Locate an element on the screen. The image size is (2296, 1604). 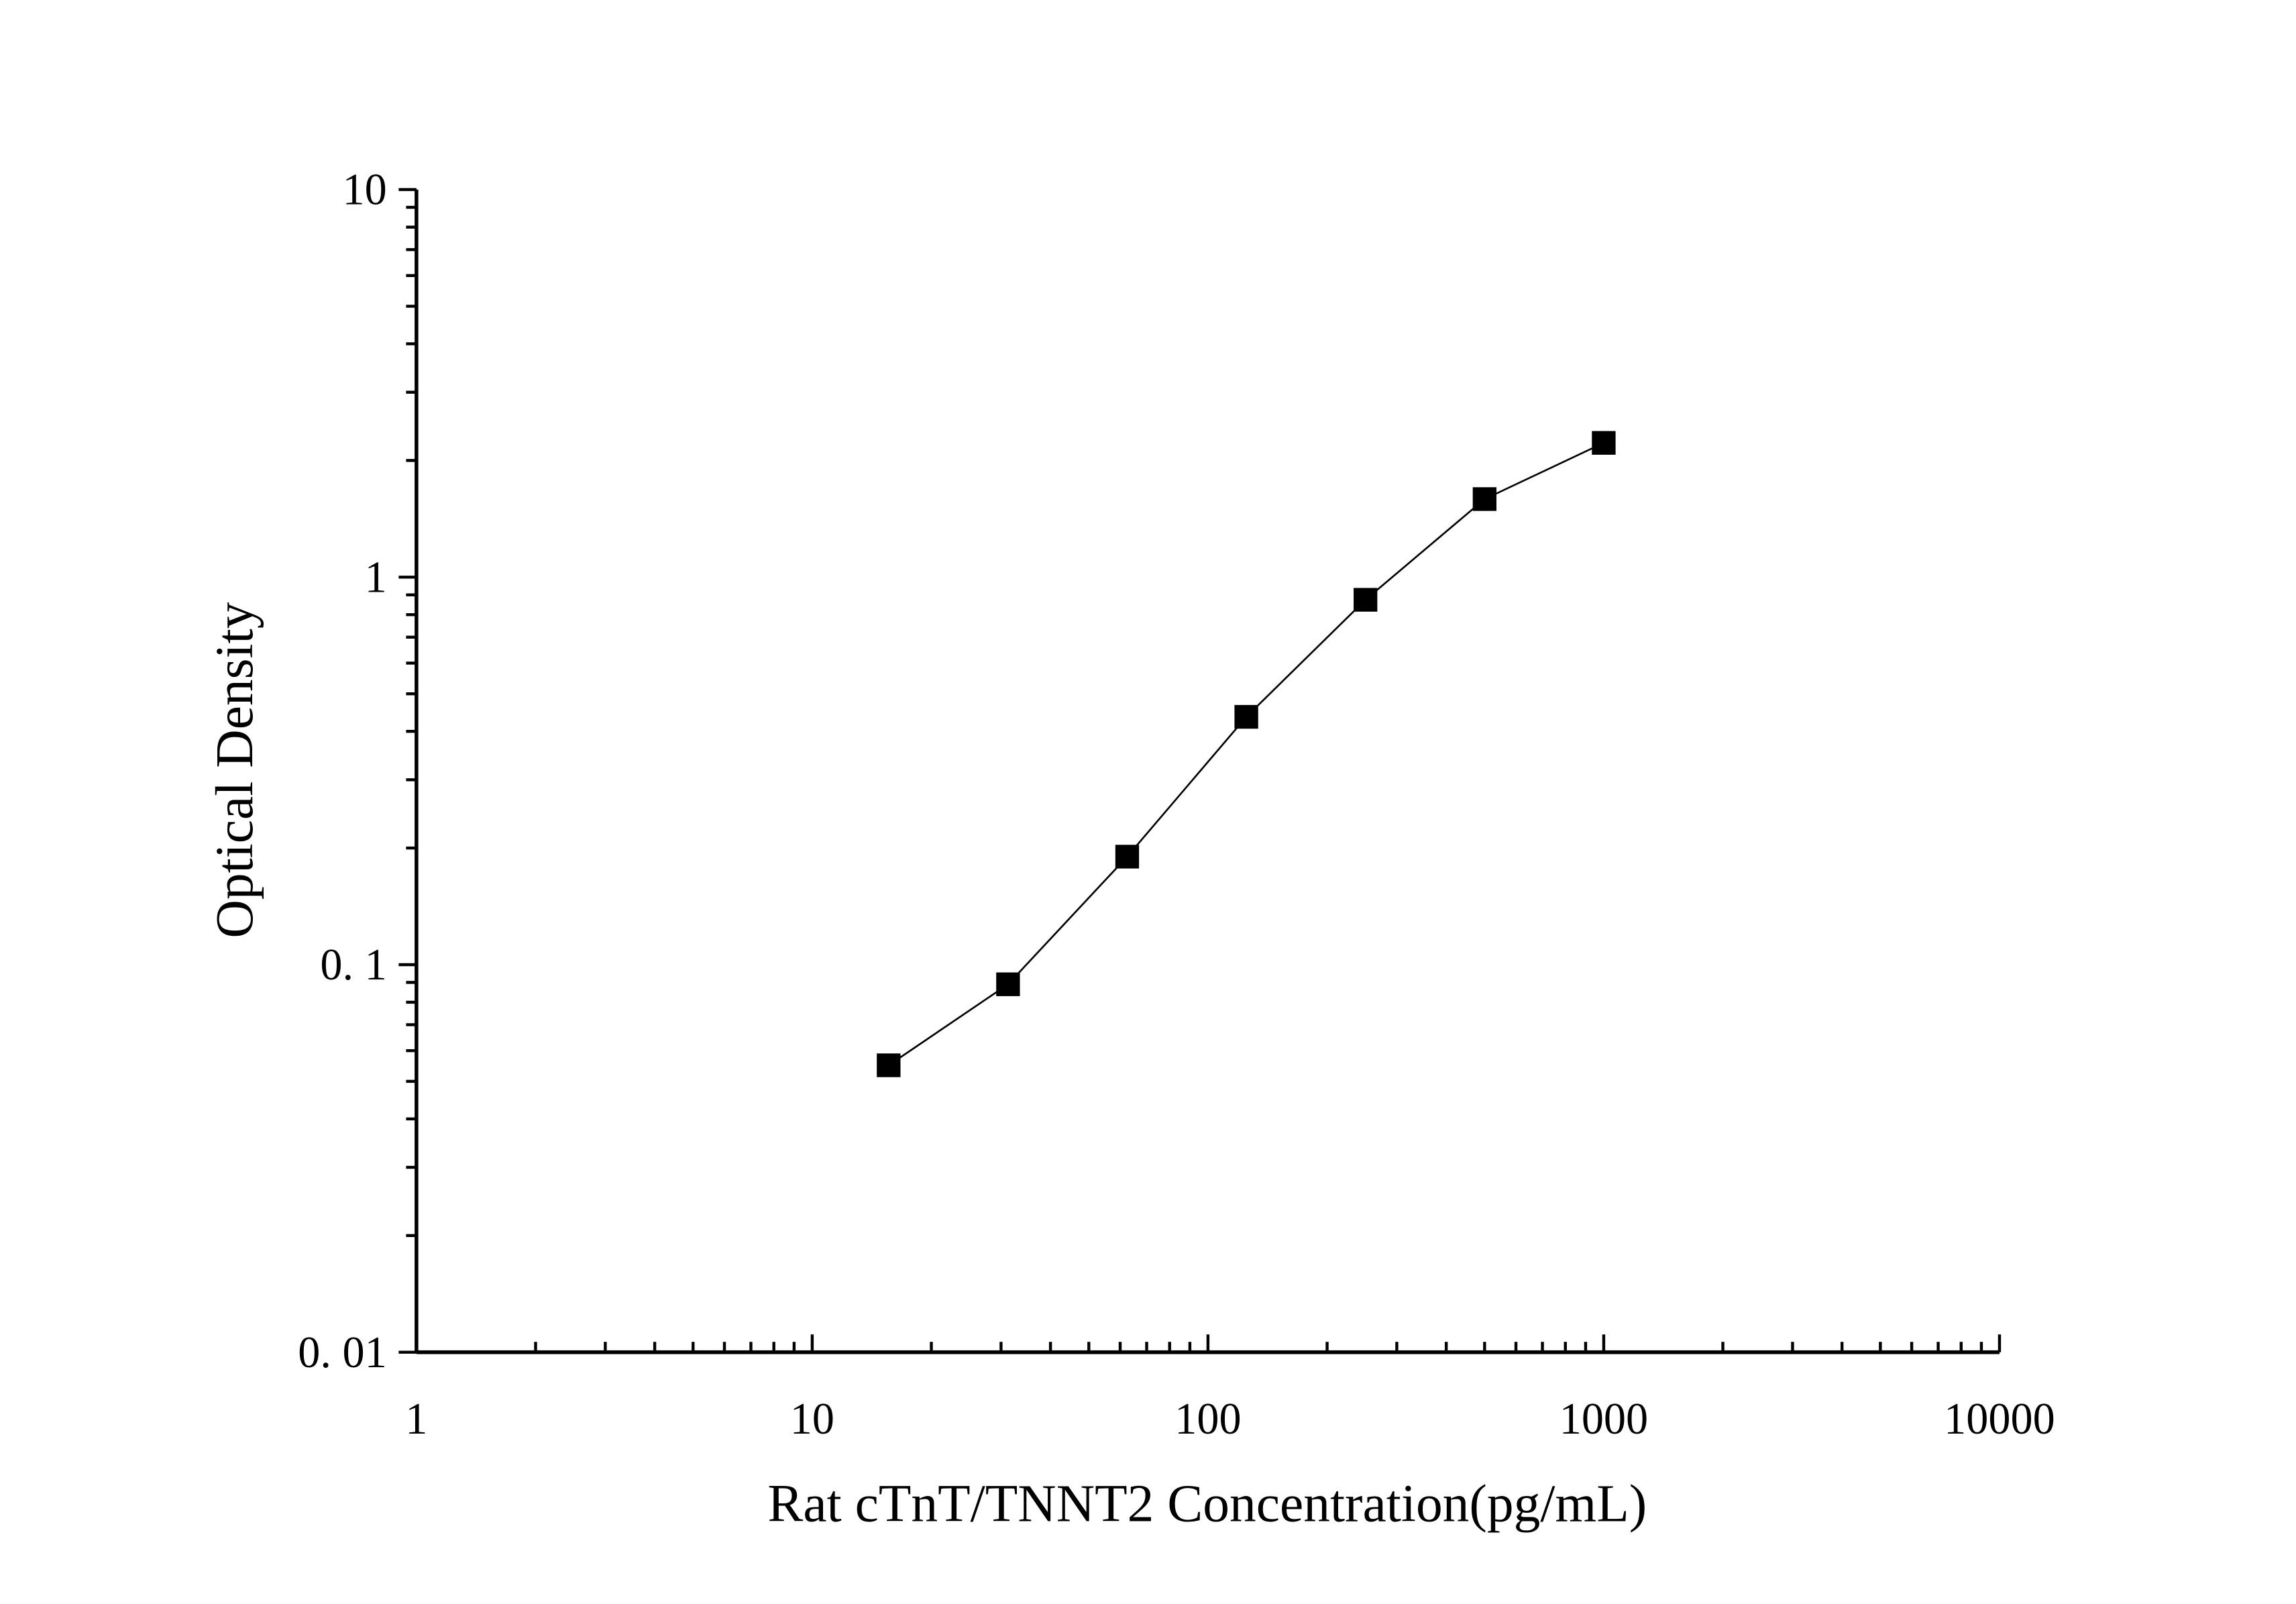
series-line is located at coordinates (1246, 754).